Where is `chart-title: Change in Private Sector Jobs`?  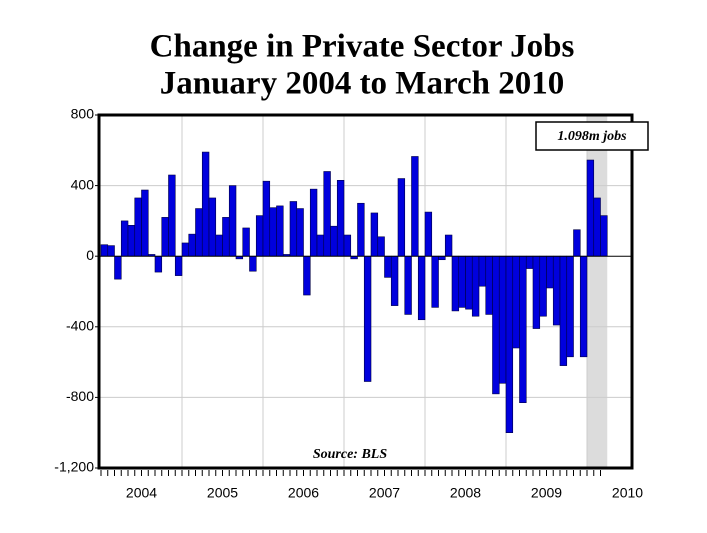 chart-title: Change in Private Sector Jobs is located at coordinates (362, 47).